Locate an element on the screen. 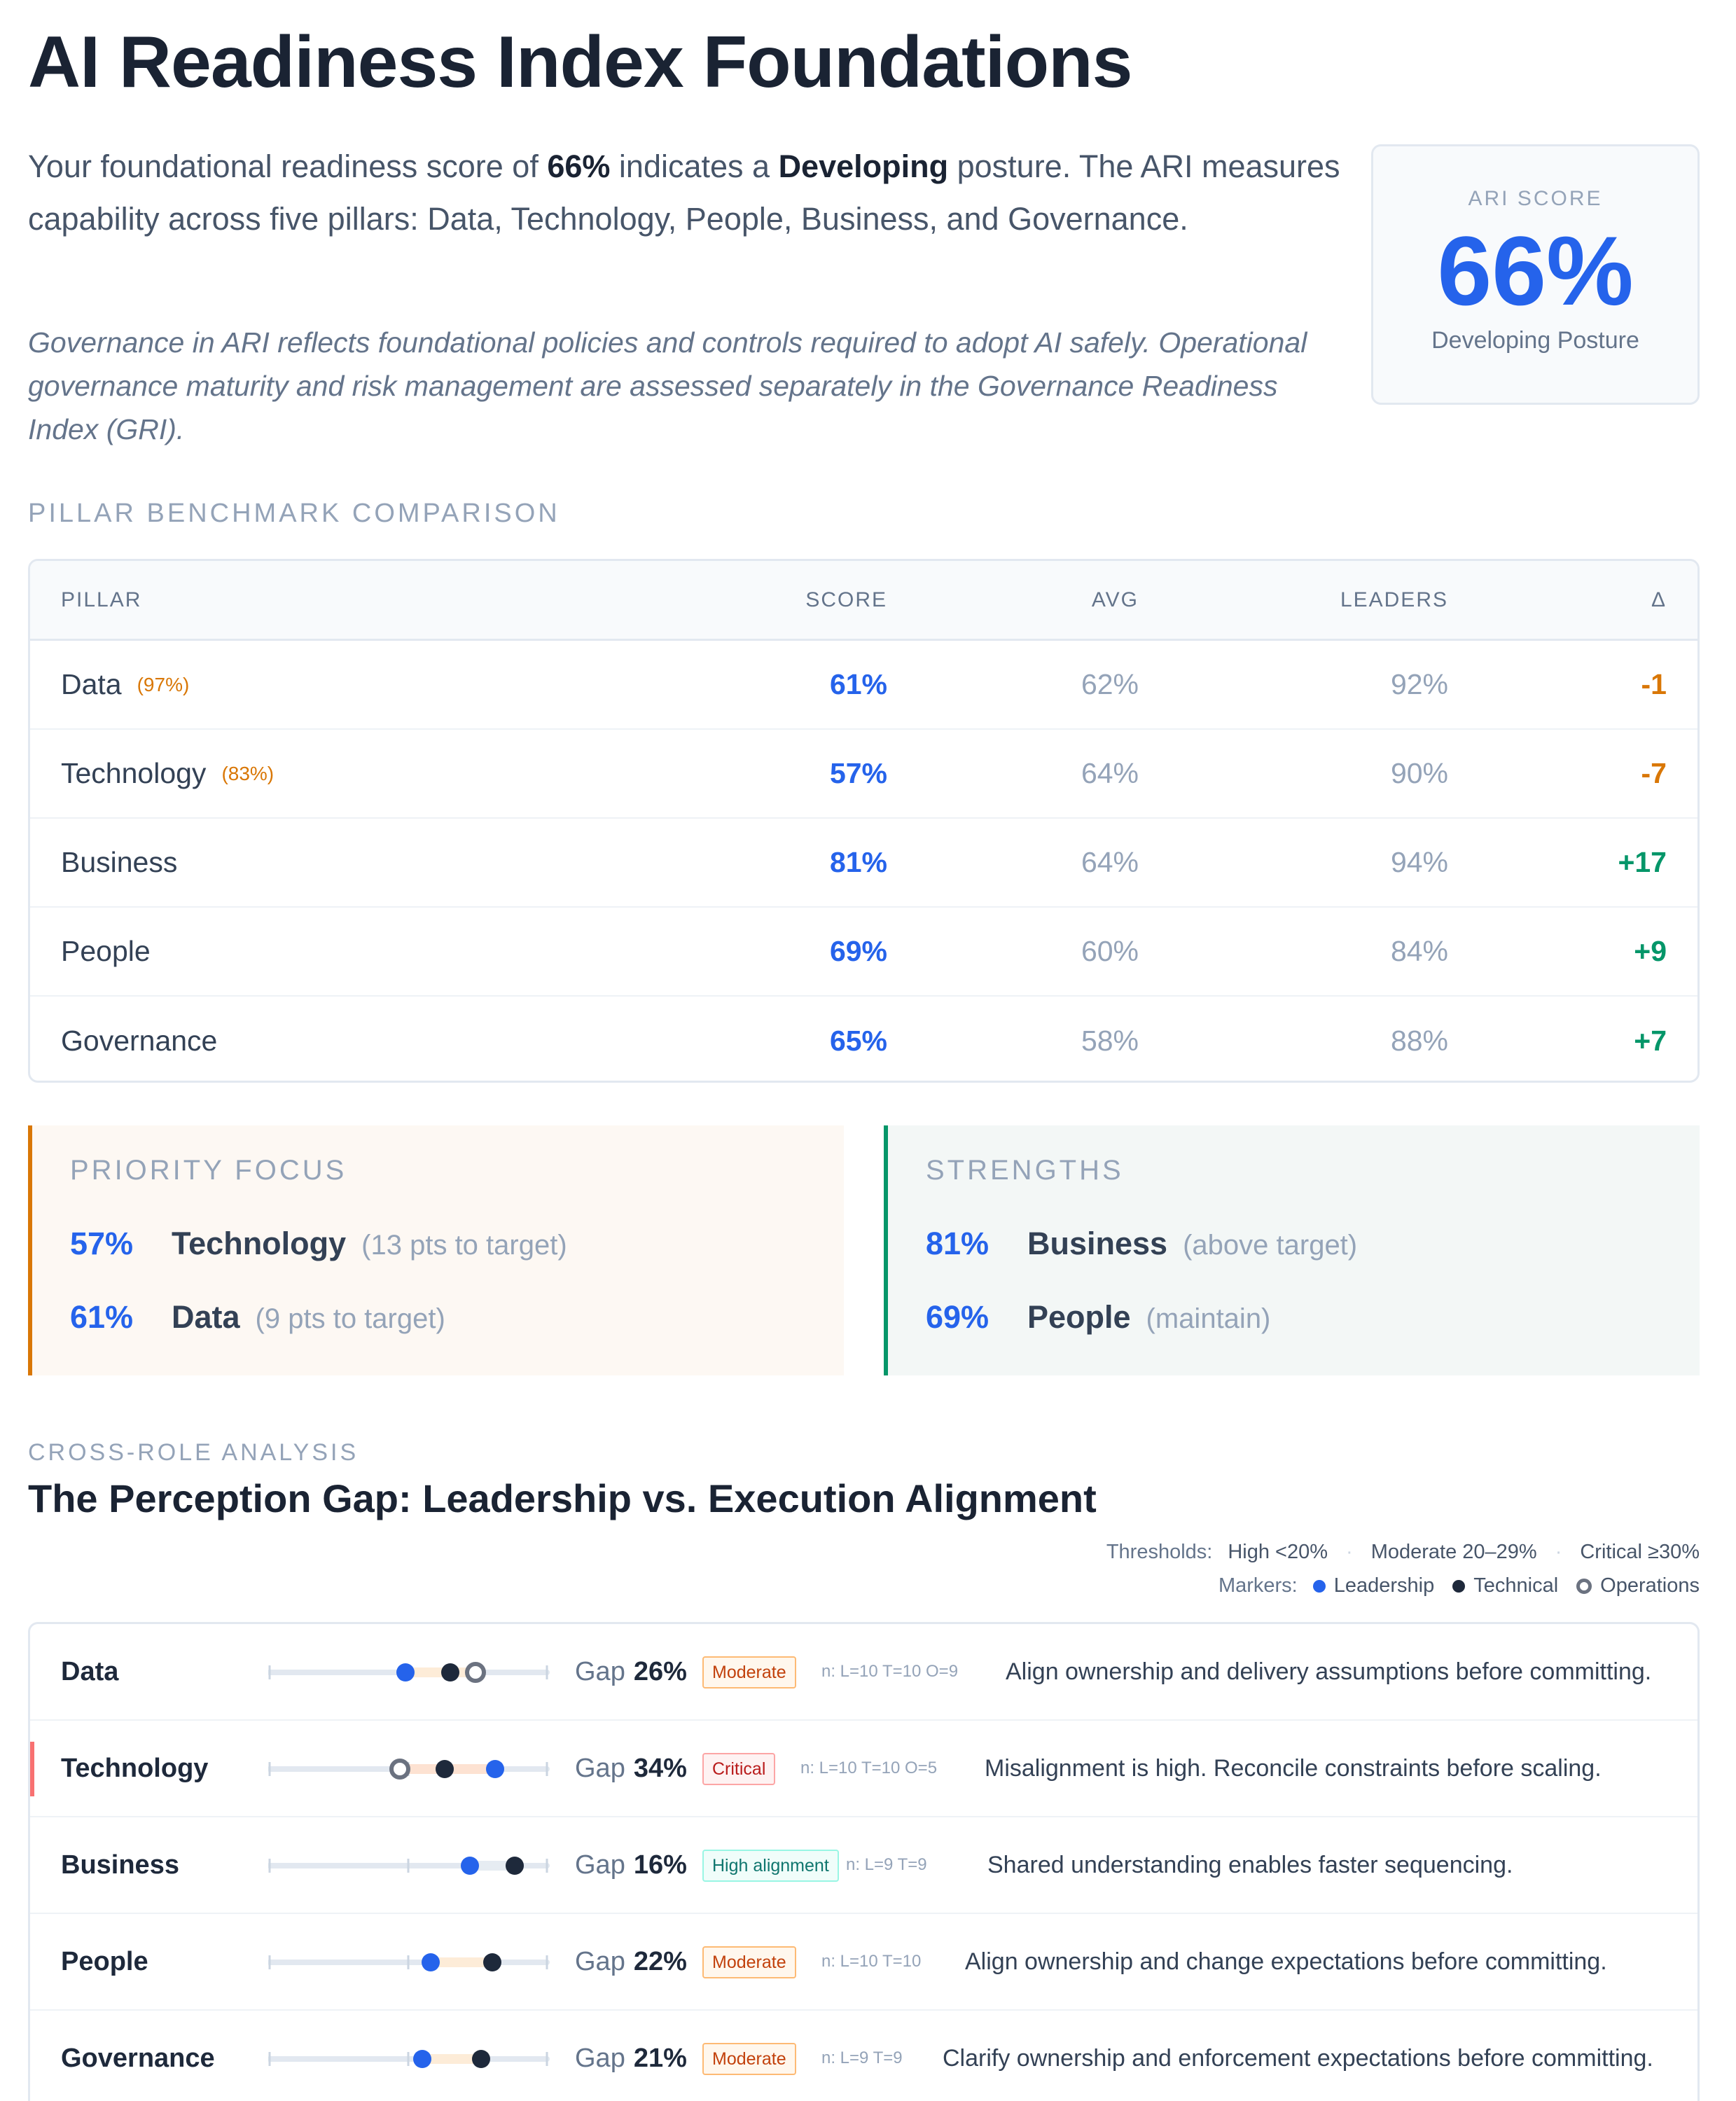  table-row: Business 81% 64% 94% +17 is located at coordinates (863, 863).